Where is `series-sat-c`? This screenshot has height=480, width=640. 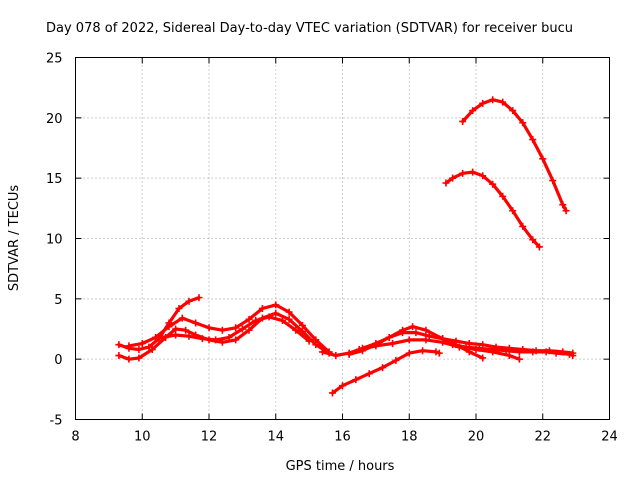 series-sat-c is located at coordinates (229, 328).